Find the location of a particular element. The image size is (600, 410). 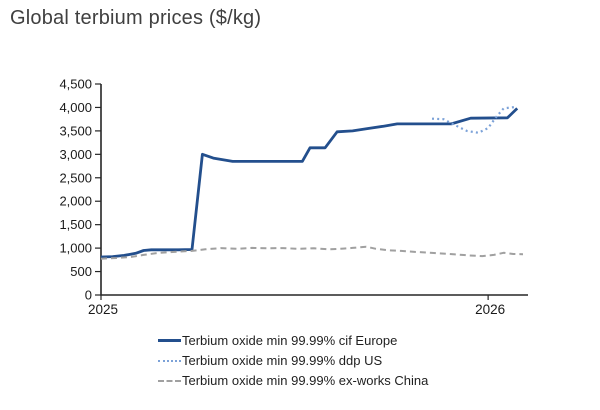

svg-text: 1,000 is located at coordinates (75, 248).